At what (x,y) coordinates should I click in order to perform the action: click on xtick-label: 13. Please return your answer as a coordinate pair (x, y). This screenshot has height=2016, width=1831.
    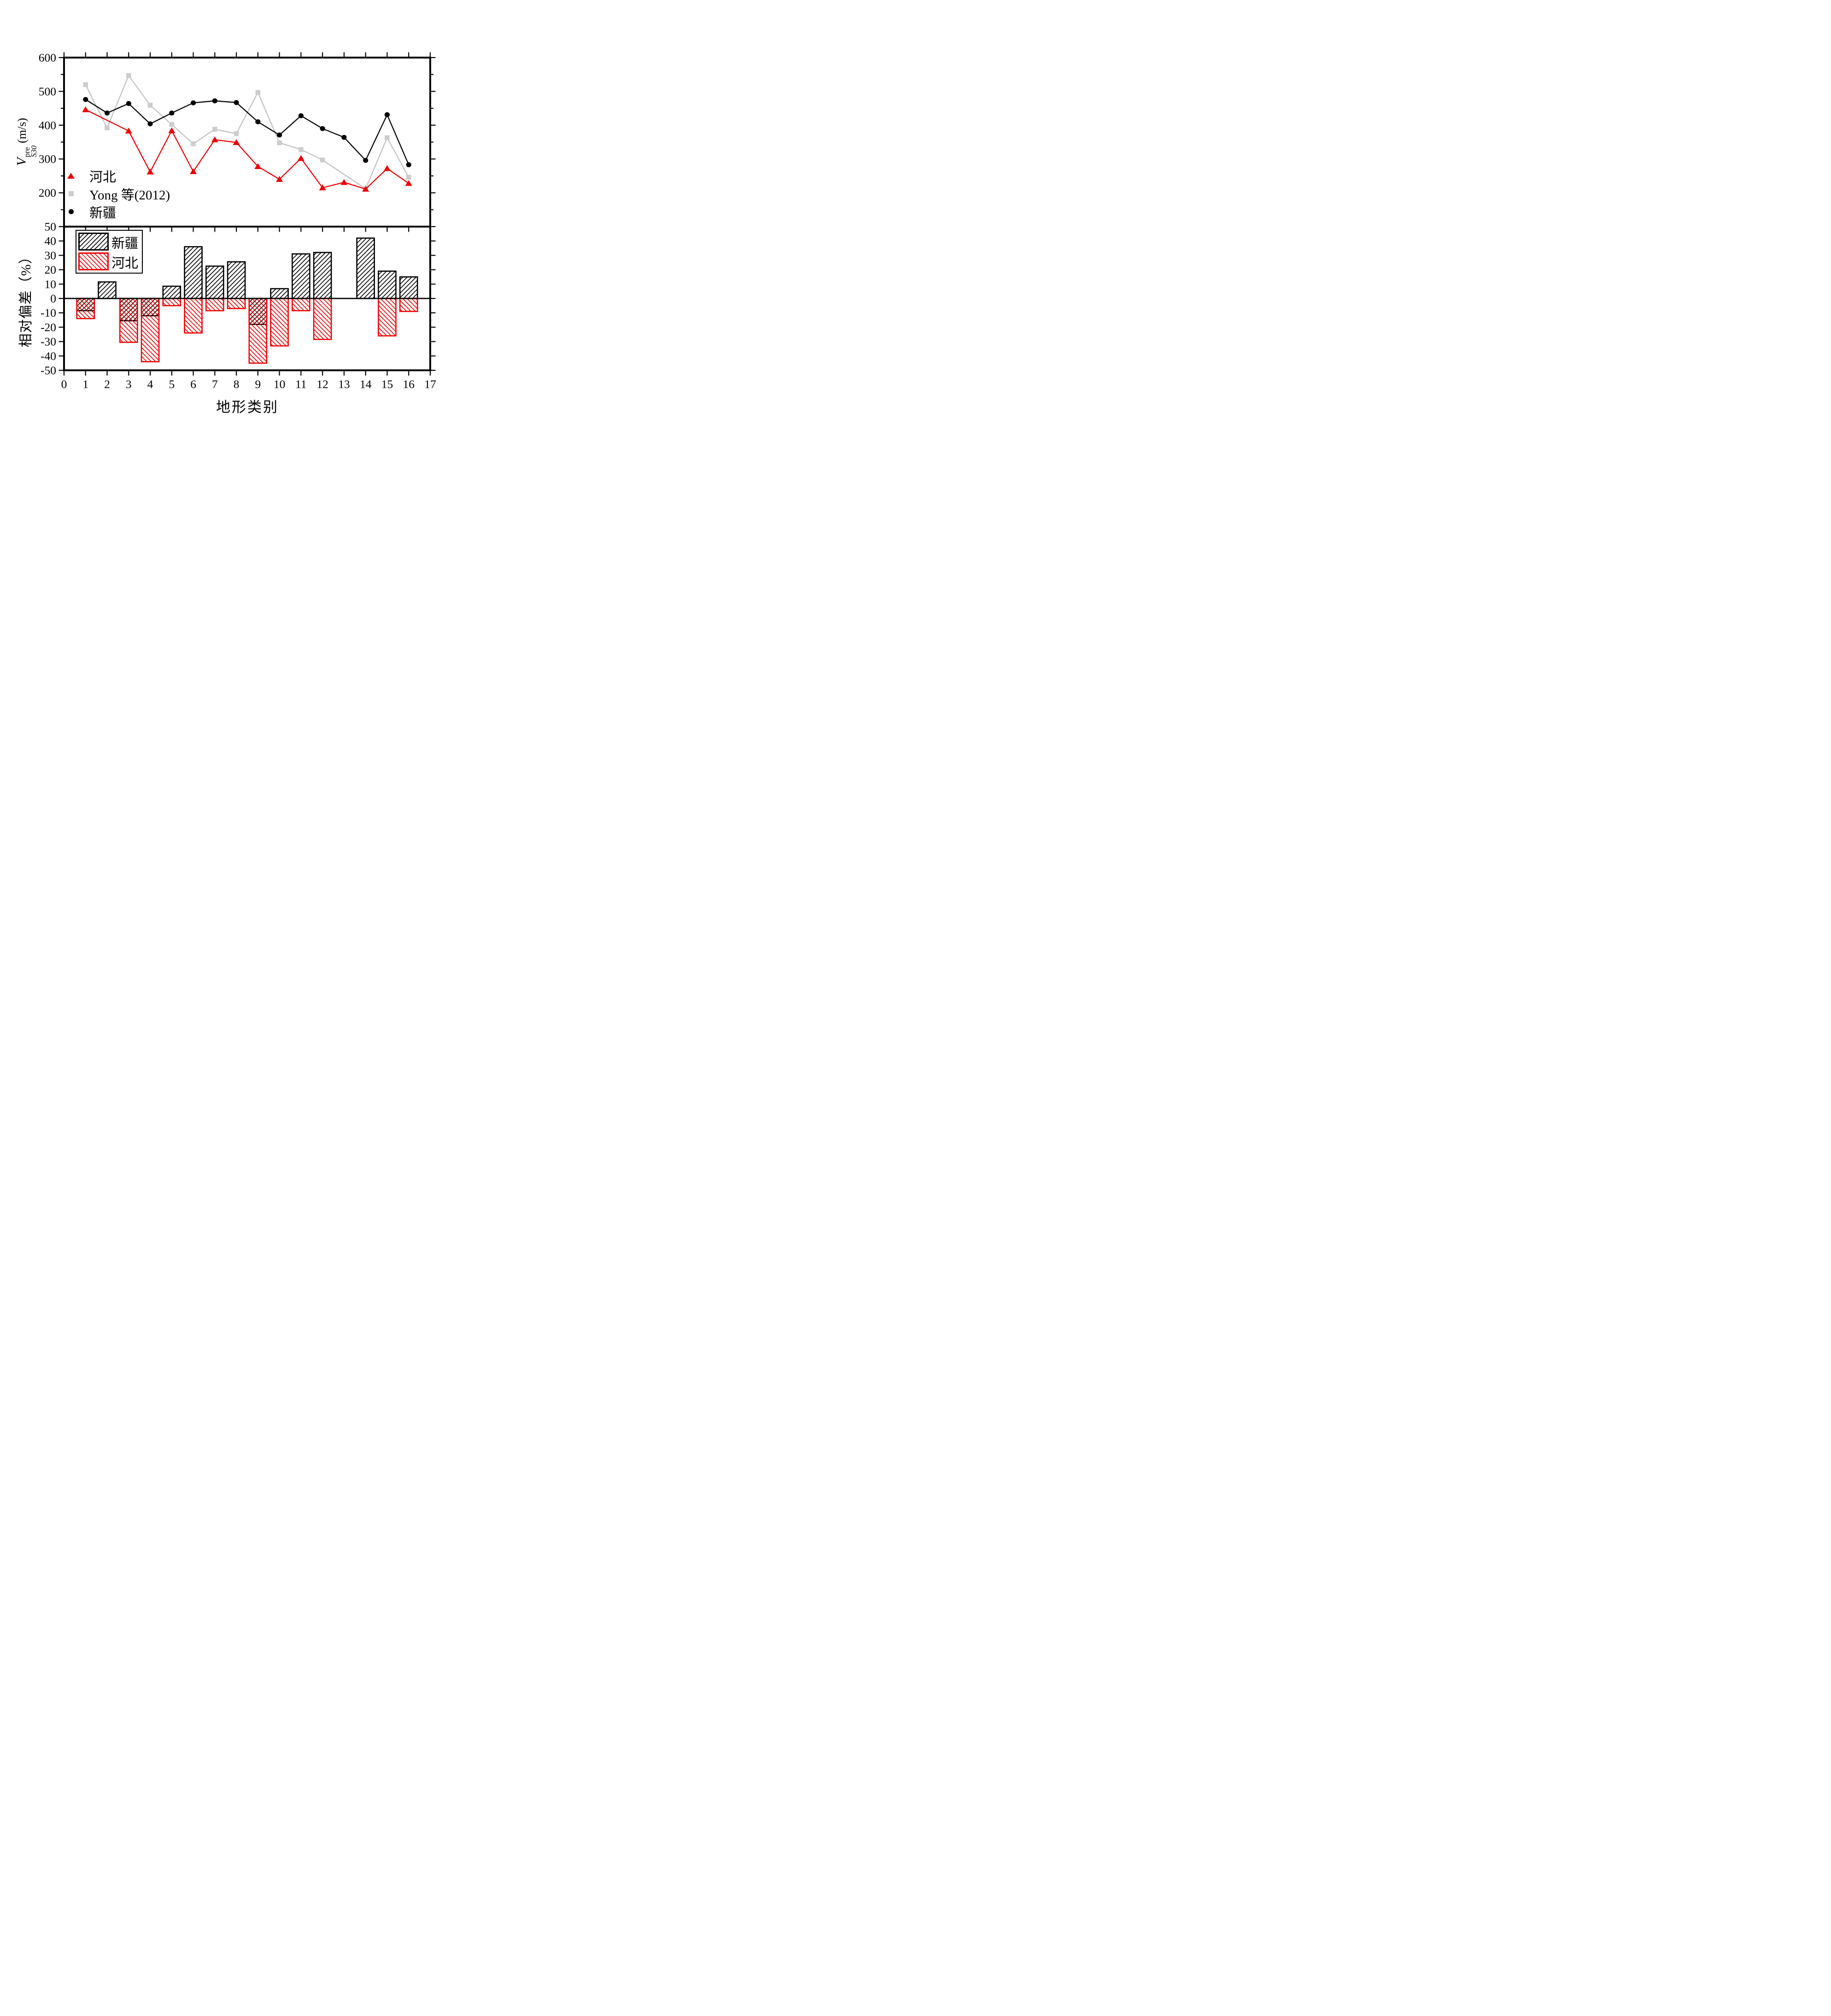
    Looking at the image, I should click on (344, 384).